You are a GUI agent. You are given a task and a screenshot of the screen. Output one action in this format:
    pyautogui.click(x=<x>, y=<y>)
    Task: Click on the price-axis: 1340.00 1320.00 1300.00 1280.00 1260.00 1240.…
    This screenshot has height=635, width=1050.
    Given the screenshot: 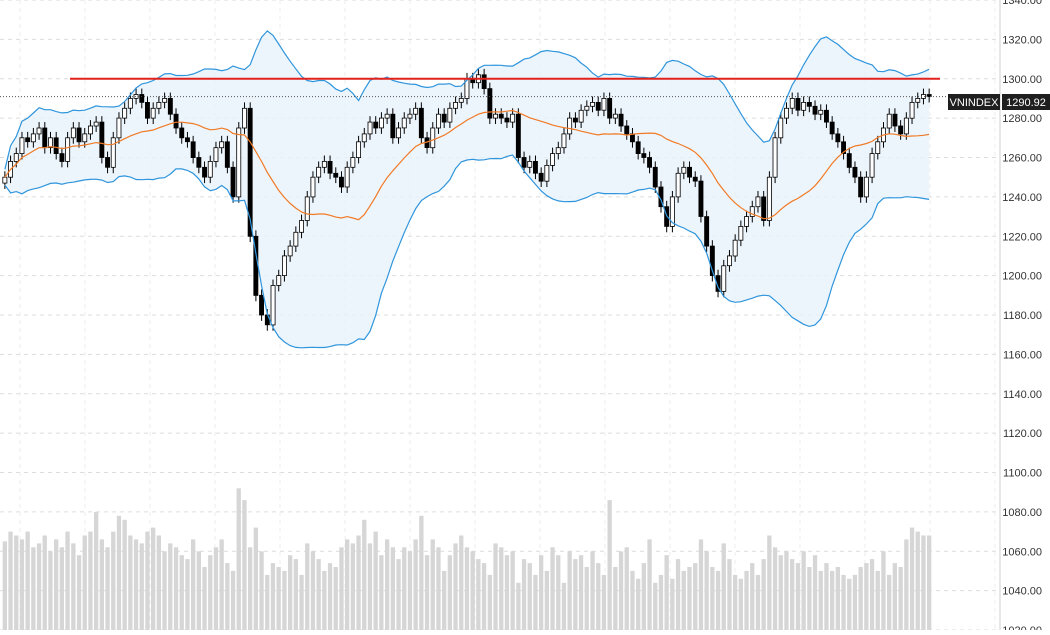 What is the action you would take?
    pyautogui.click(x=1020, y=317)
    